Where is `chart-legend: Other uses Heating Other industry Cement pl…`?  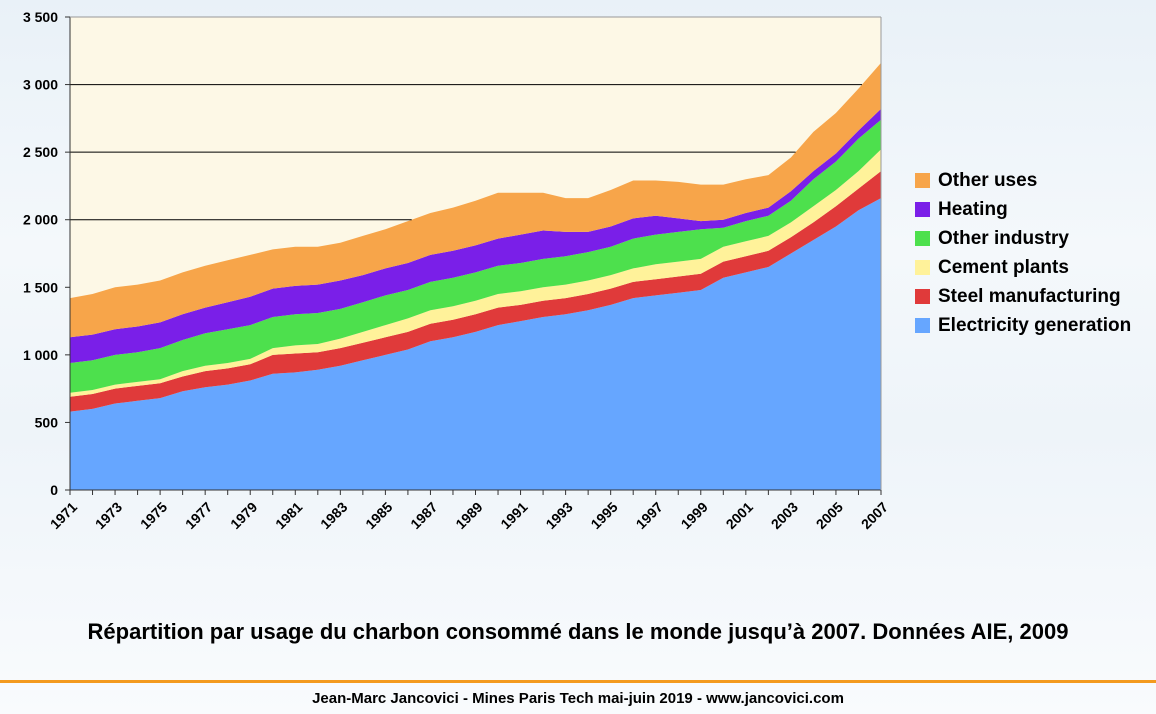 chart-legend: Other uses Heating Other industry Cement pl… is located at coordinates (1023, 253).